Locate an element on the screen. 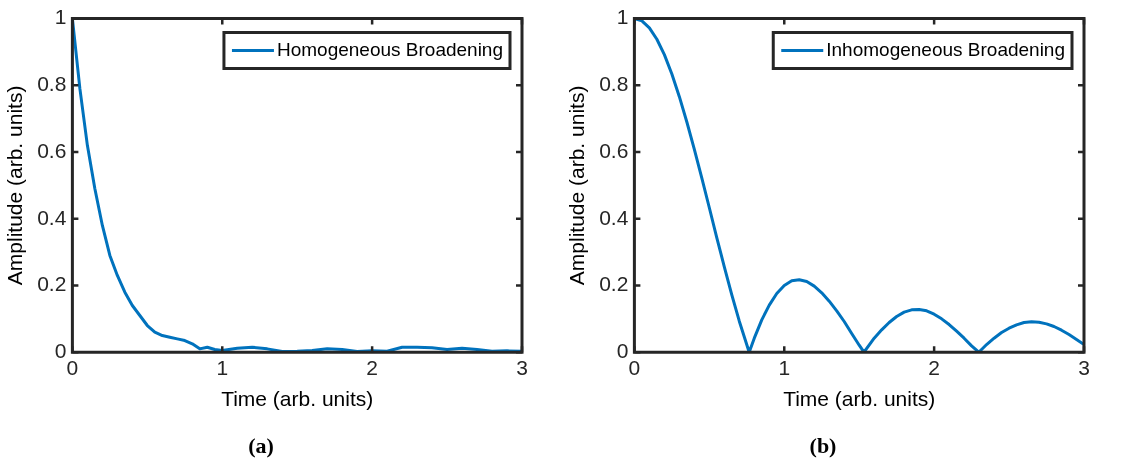 The width and height of the screenshot is (1125, 465). legend-label: Inhomogeneous Broadening is located at coordinates (946, 49).